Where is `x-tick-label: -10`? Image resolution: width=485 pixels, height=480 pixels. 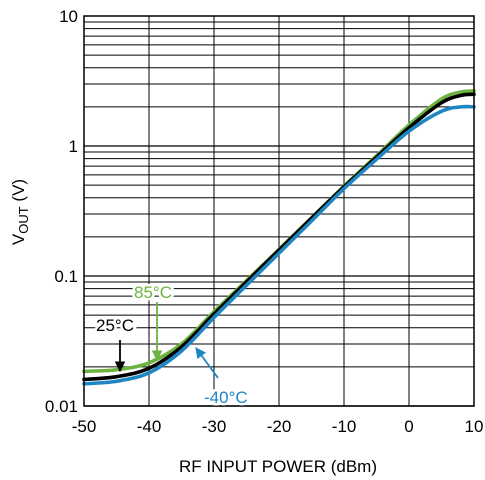 x-tick-label: -10 is located at coordinates (344, 426).